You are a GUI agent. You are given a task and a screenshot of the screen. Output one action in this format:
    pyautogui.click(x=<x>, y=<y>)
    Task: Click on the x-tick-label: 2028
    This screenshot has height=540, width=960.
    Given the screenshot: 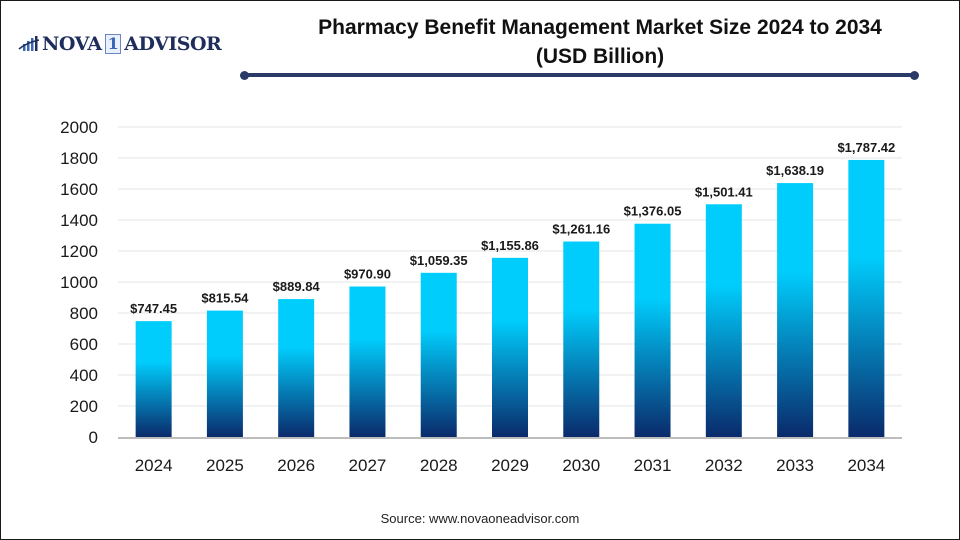 What is the action you would take?
    pyautogui.click(x=439, y=465)
    